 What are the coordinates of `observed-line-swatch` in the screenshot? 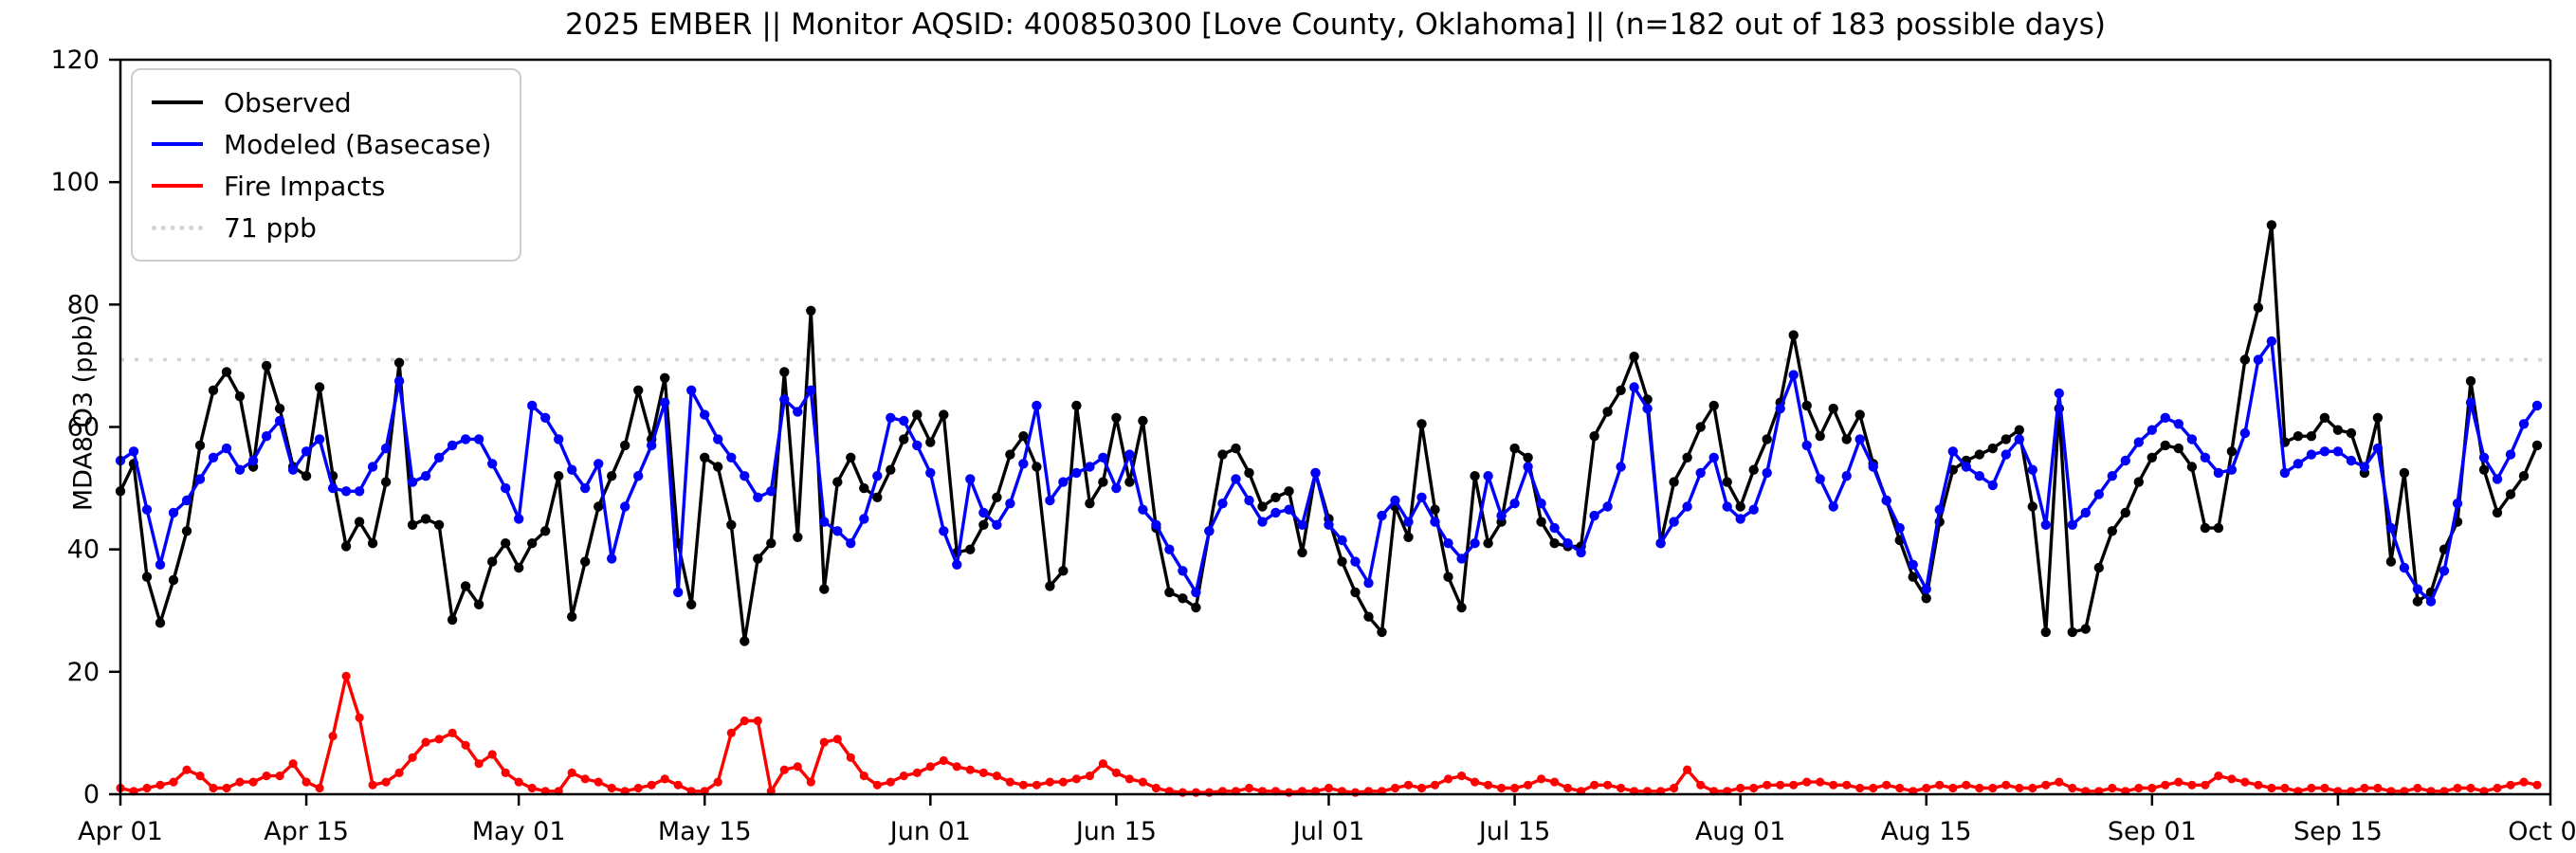 It's located at (177, 102).